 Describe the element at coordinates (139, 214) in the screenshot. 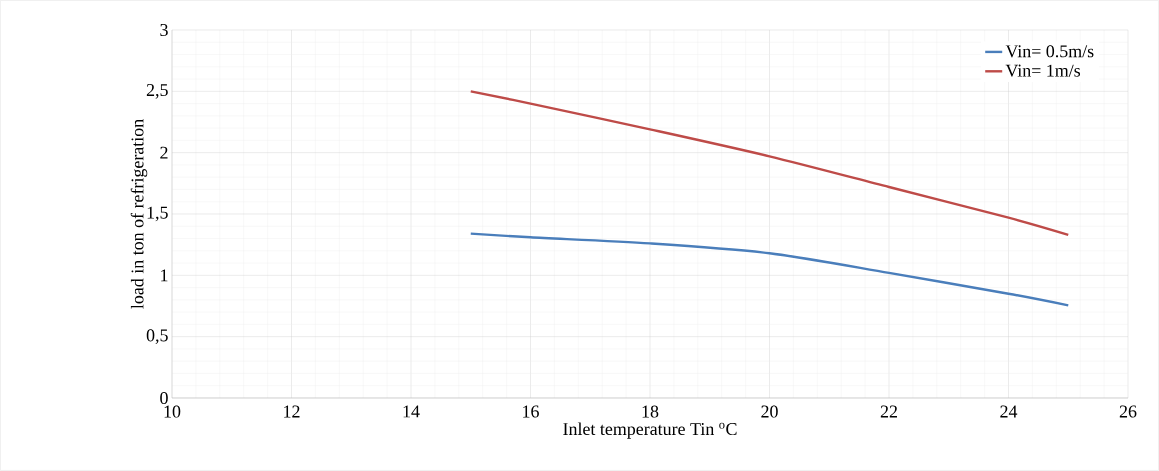

I see `y-axis-title: load in ton of refrigeration` at that location.